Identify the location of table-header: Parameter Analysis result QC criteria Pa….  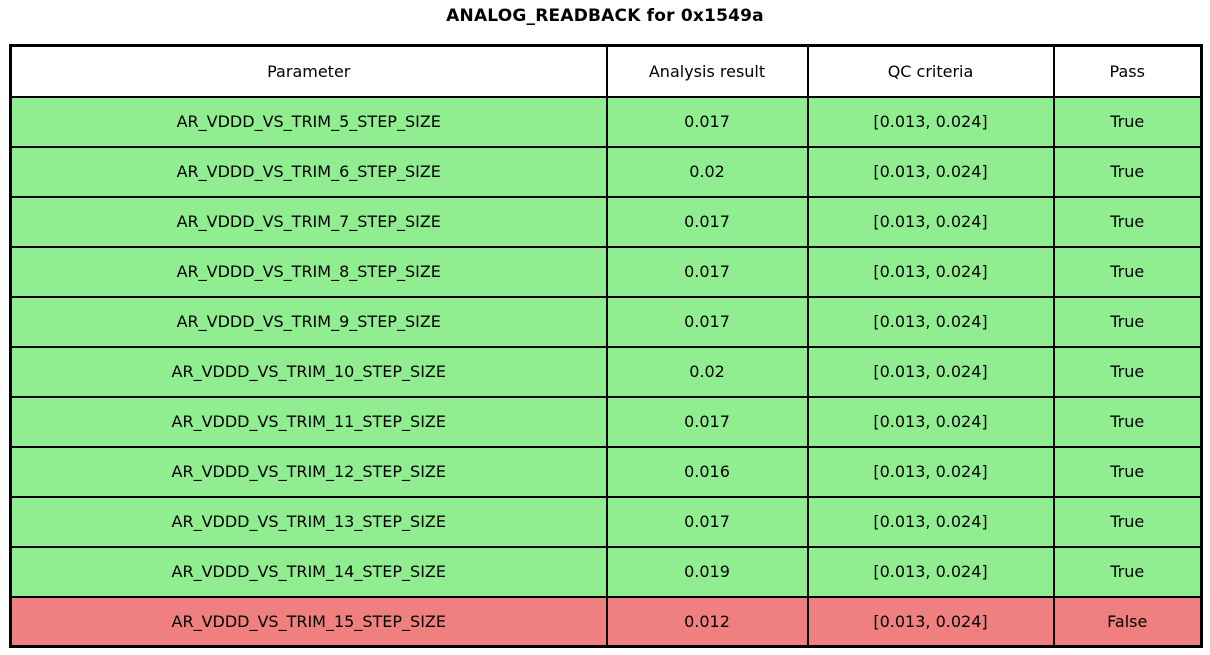
(606, 71).